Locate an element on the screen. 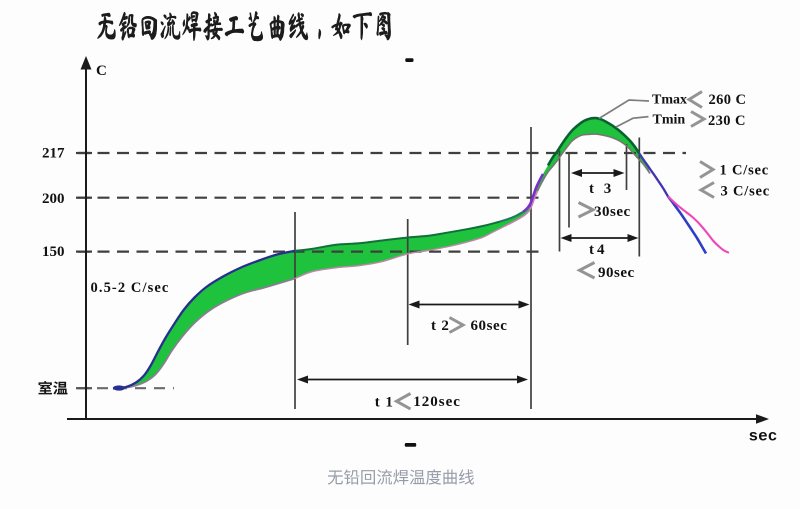 The width and height of the screenshot is (800, 509). svg-text: 3 C/sec is located at coordinates (746, 191).